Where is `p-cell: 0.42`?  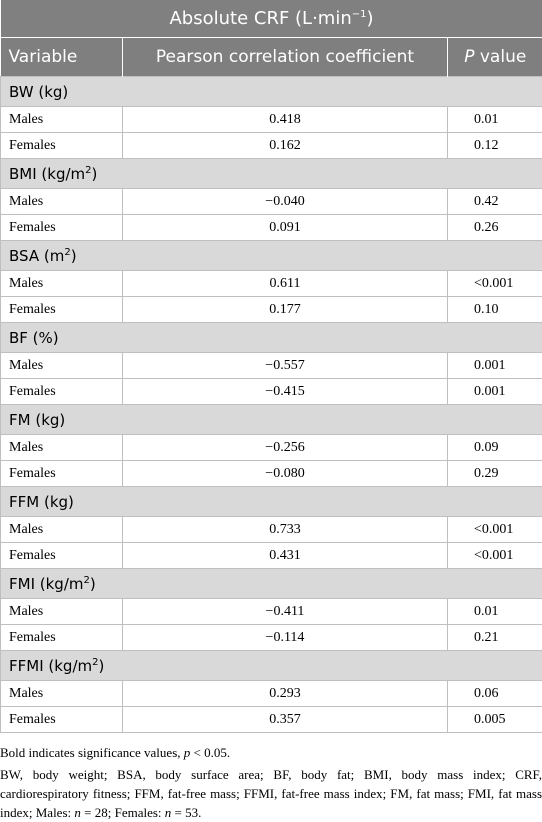
p-cell: 0.42 is located at coordinates (495, 202).